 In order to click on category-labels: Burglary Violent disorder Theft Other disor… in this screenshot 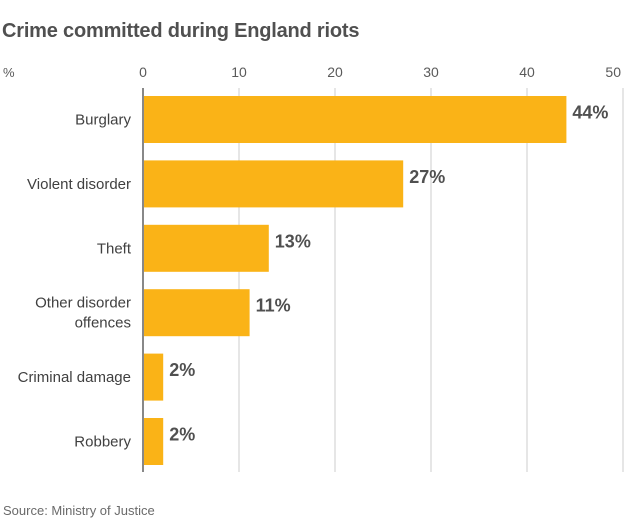, I will do `click(75, 281)`.